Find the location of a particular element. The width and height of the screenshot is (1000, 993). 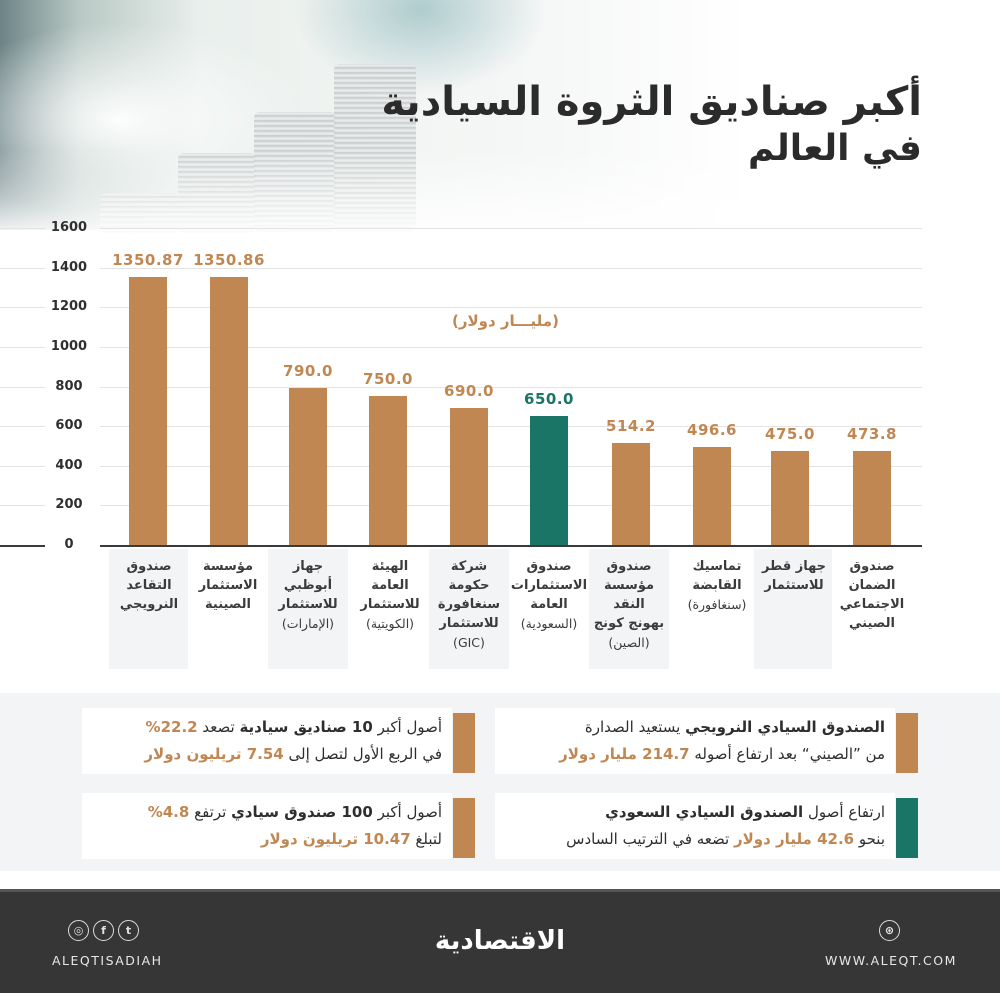

category-label: جهاز قطر للاستثمار is located at coordinates (794, 609).